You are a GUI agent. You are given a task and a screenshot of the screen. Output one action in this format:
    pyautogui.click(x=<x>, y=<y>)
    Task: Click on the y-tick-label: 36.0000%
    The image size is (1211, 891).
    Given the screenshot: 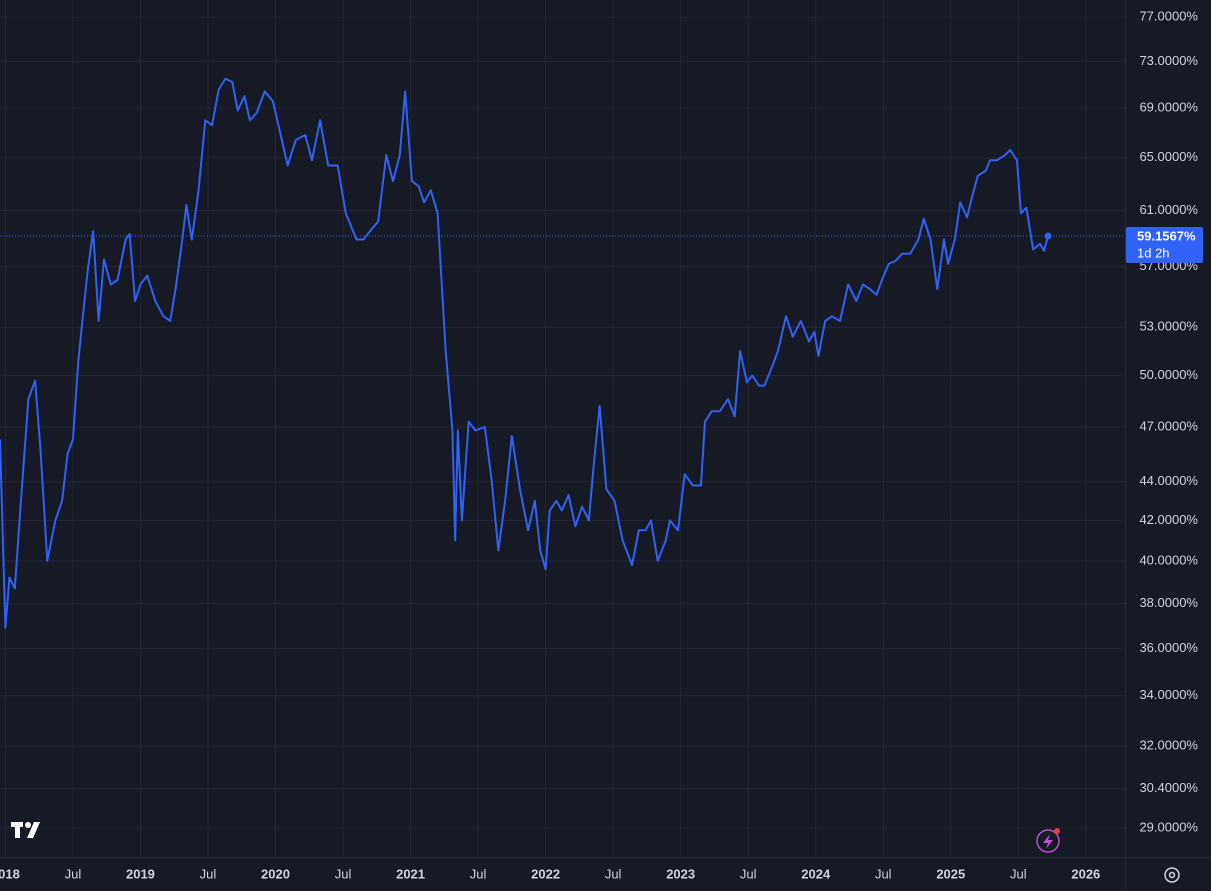 What is the action you would take?
    pyautogui.click(x=1168, y=647)
    